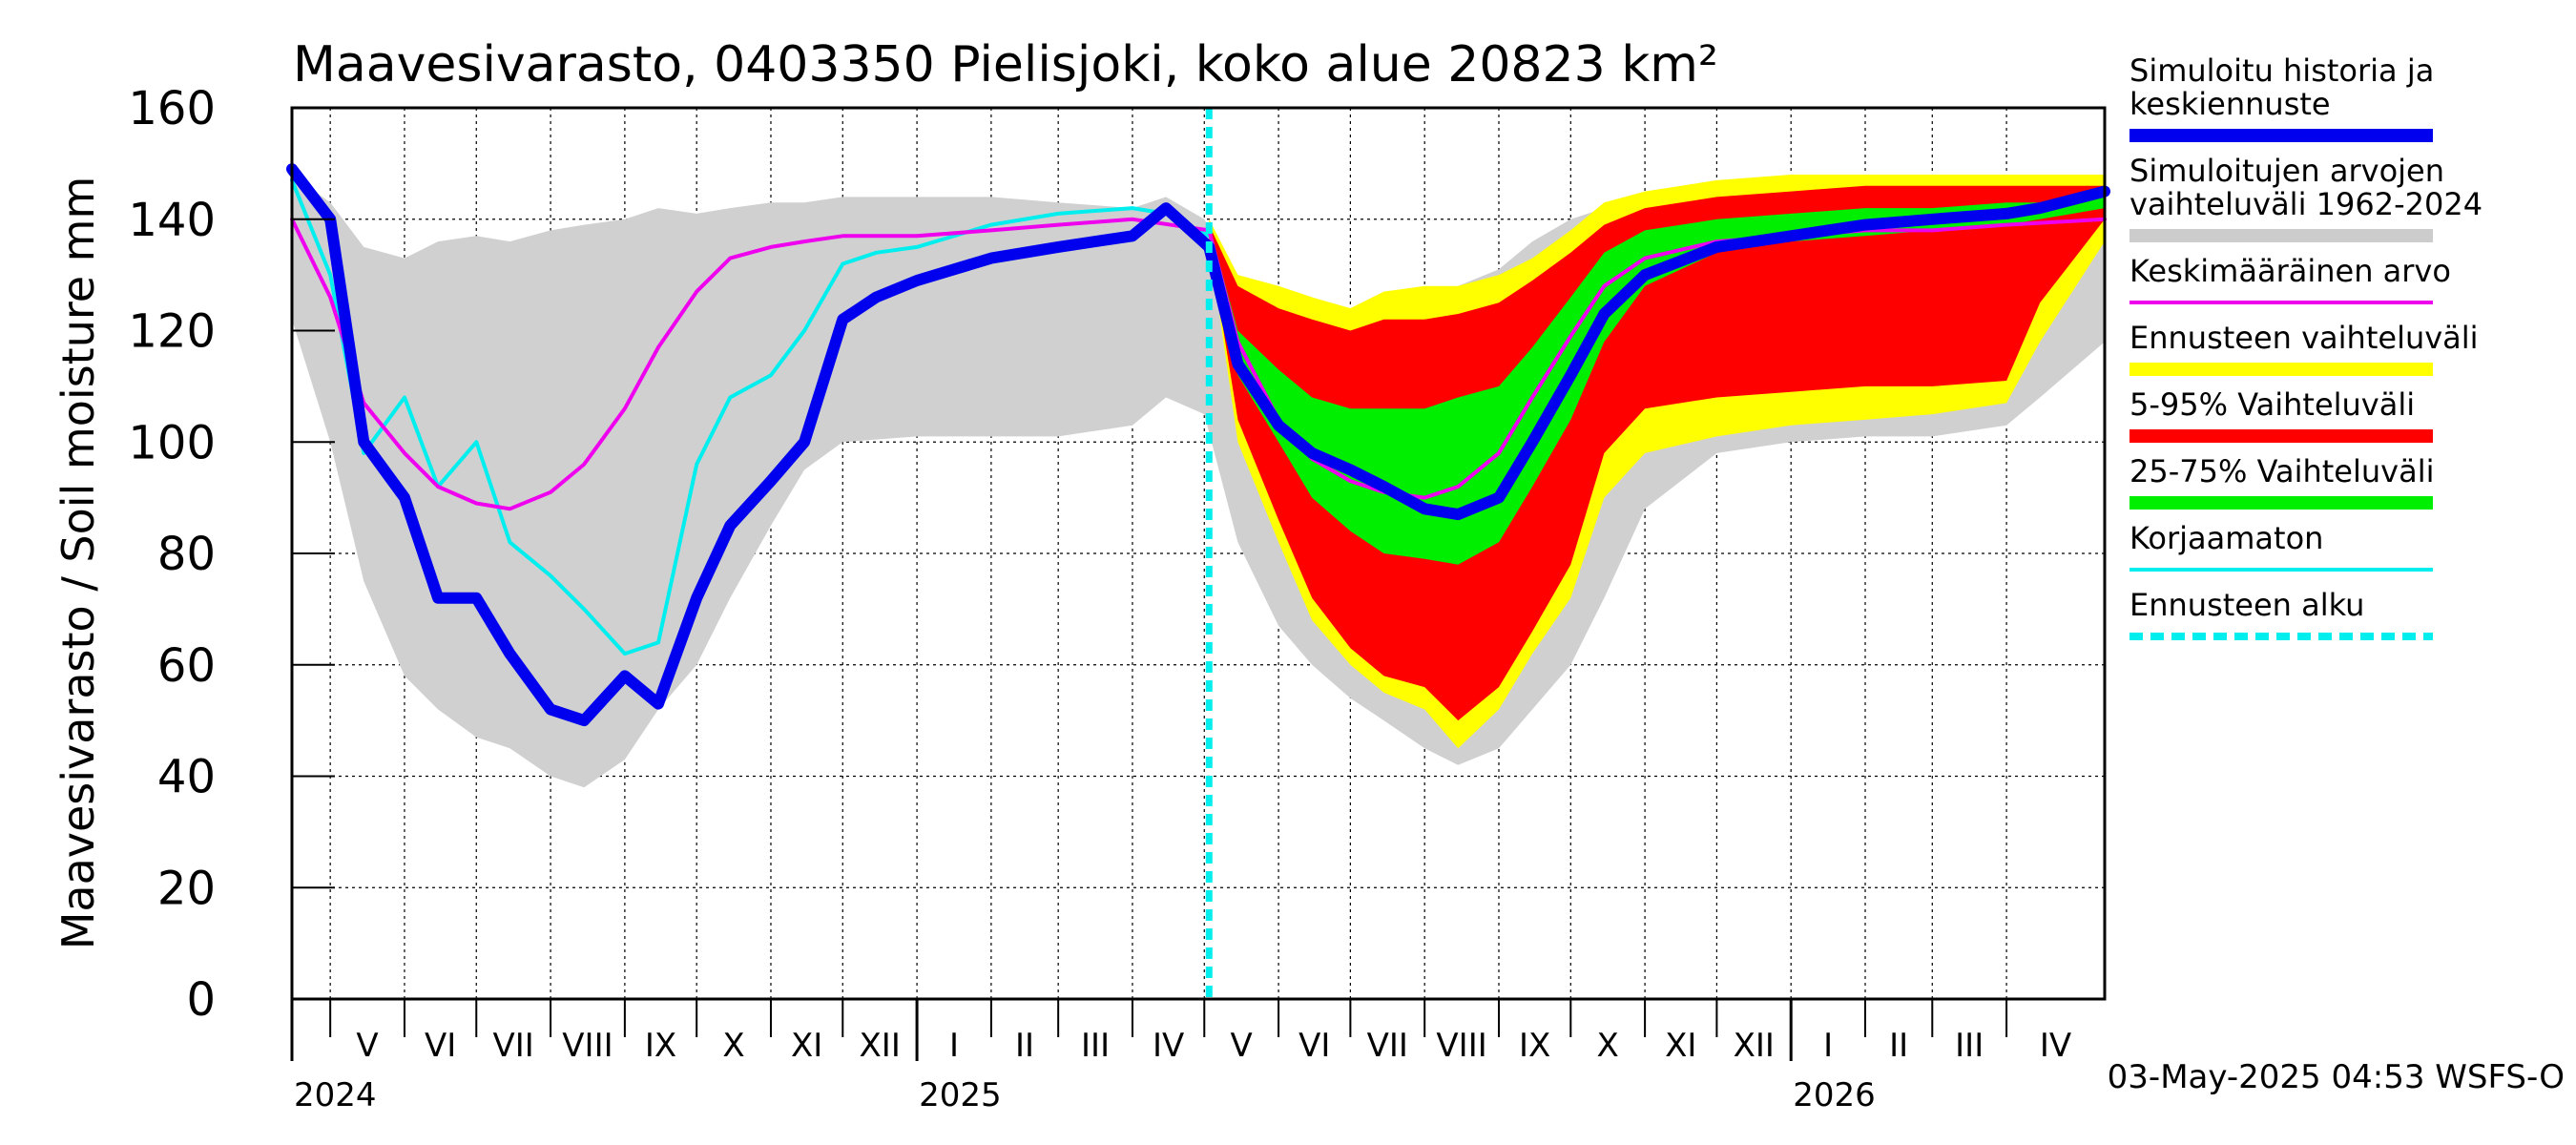 This screenshot has height=1145, width=2576. Describe the element at coordinates (2246, 605) in the screenshot. I see `legend-label: Ennusteen alku` at that location.